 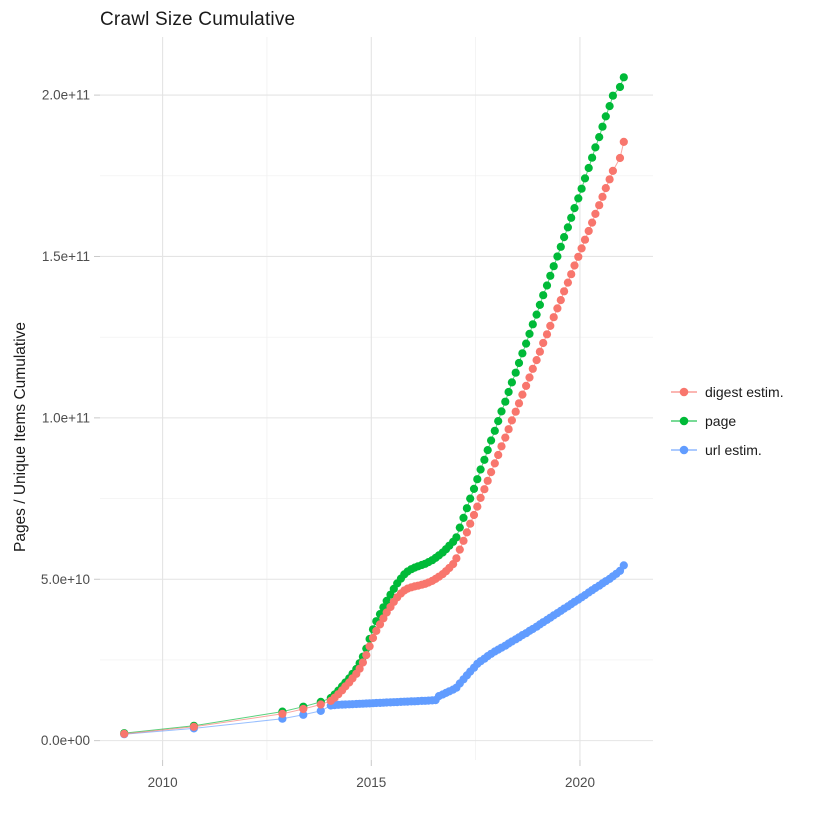 What do you see at coordinates (198, 19) in the screenshot?
I see `chart-title: Crawl Size Cumulative` at bounding box center [198, 19].